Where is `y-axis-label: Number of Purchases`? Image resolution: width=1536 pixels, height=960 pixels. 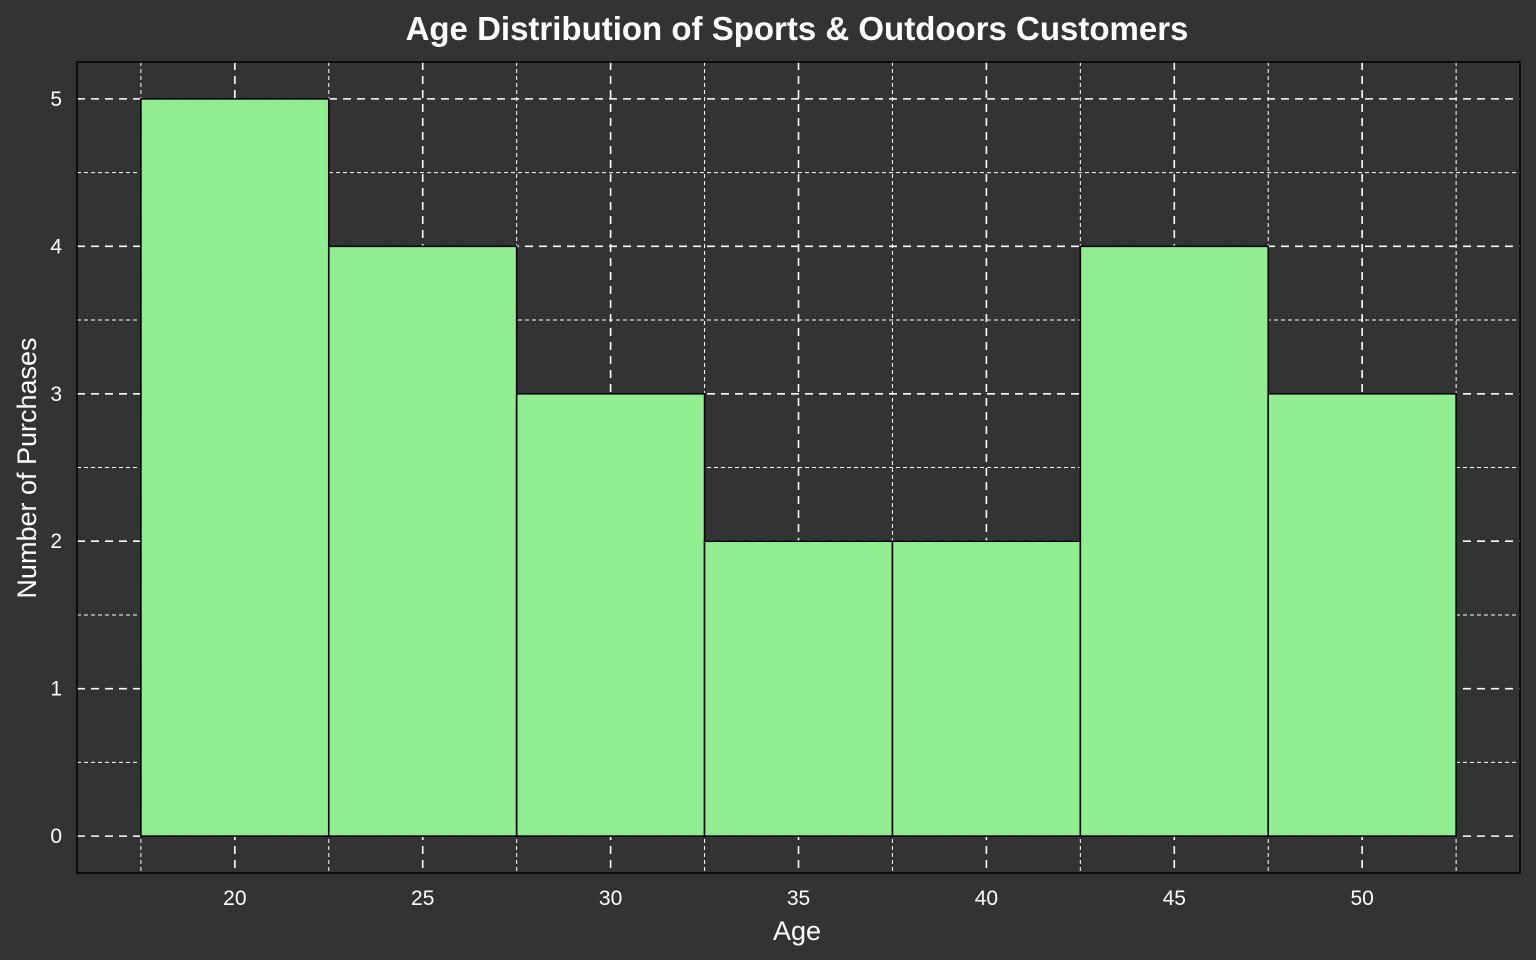
y-axis-label: Number of Purchases is located at coordinates (27, 467).